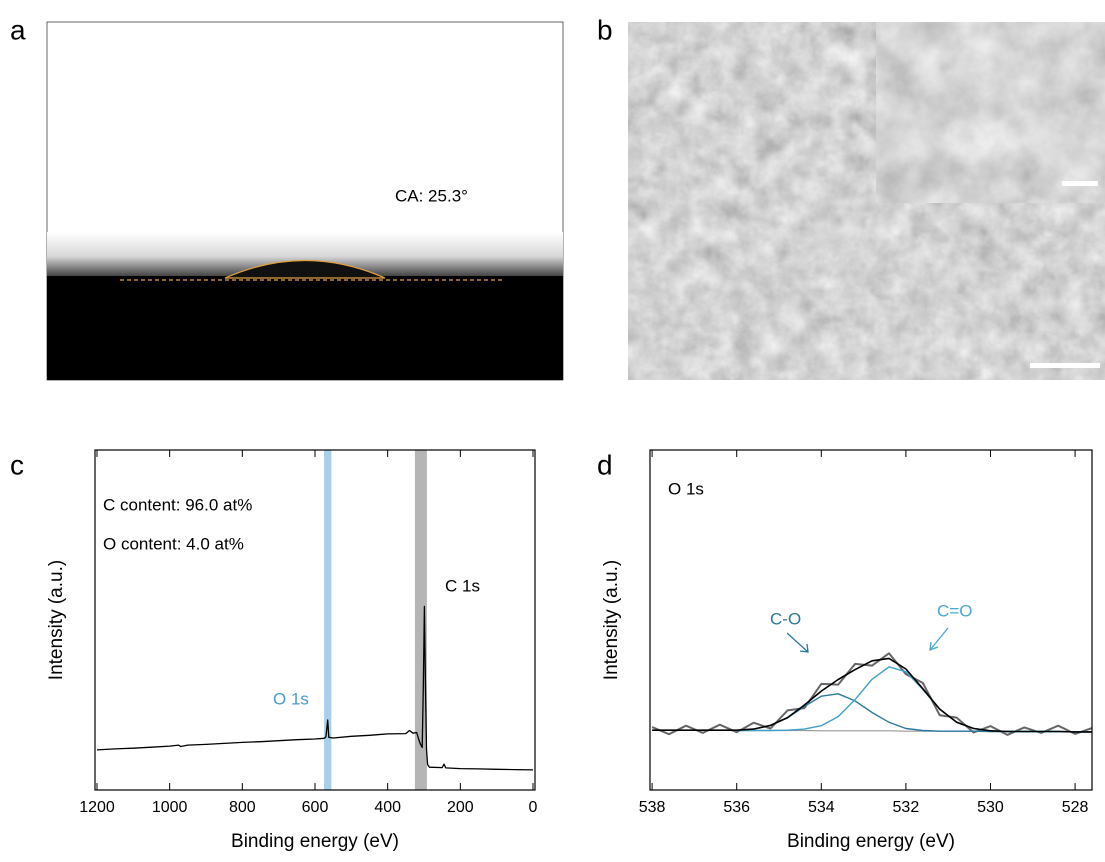 Image resolution: width=1105 pixels, height=862 pixels. I want to click on x-tick-label: 536, so click(736, 807).